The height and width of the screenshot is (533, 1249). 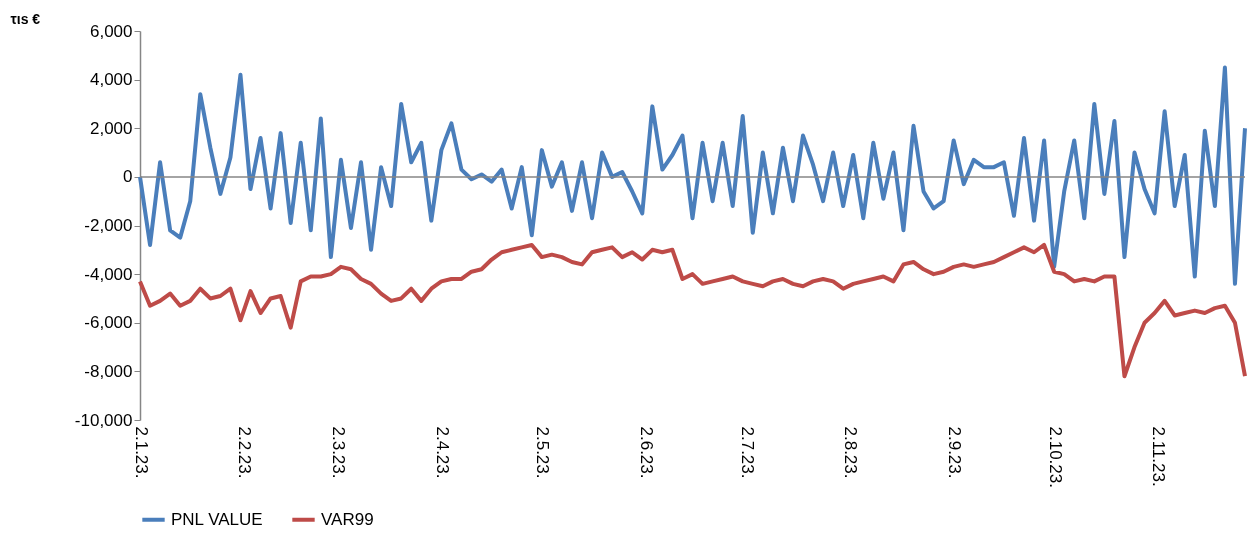 I want to click on y-axis-title: τιs €, so click(x=25, y=18).